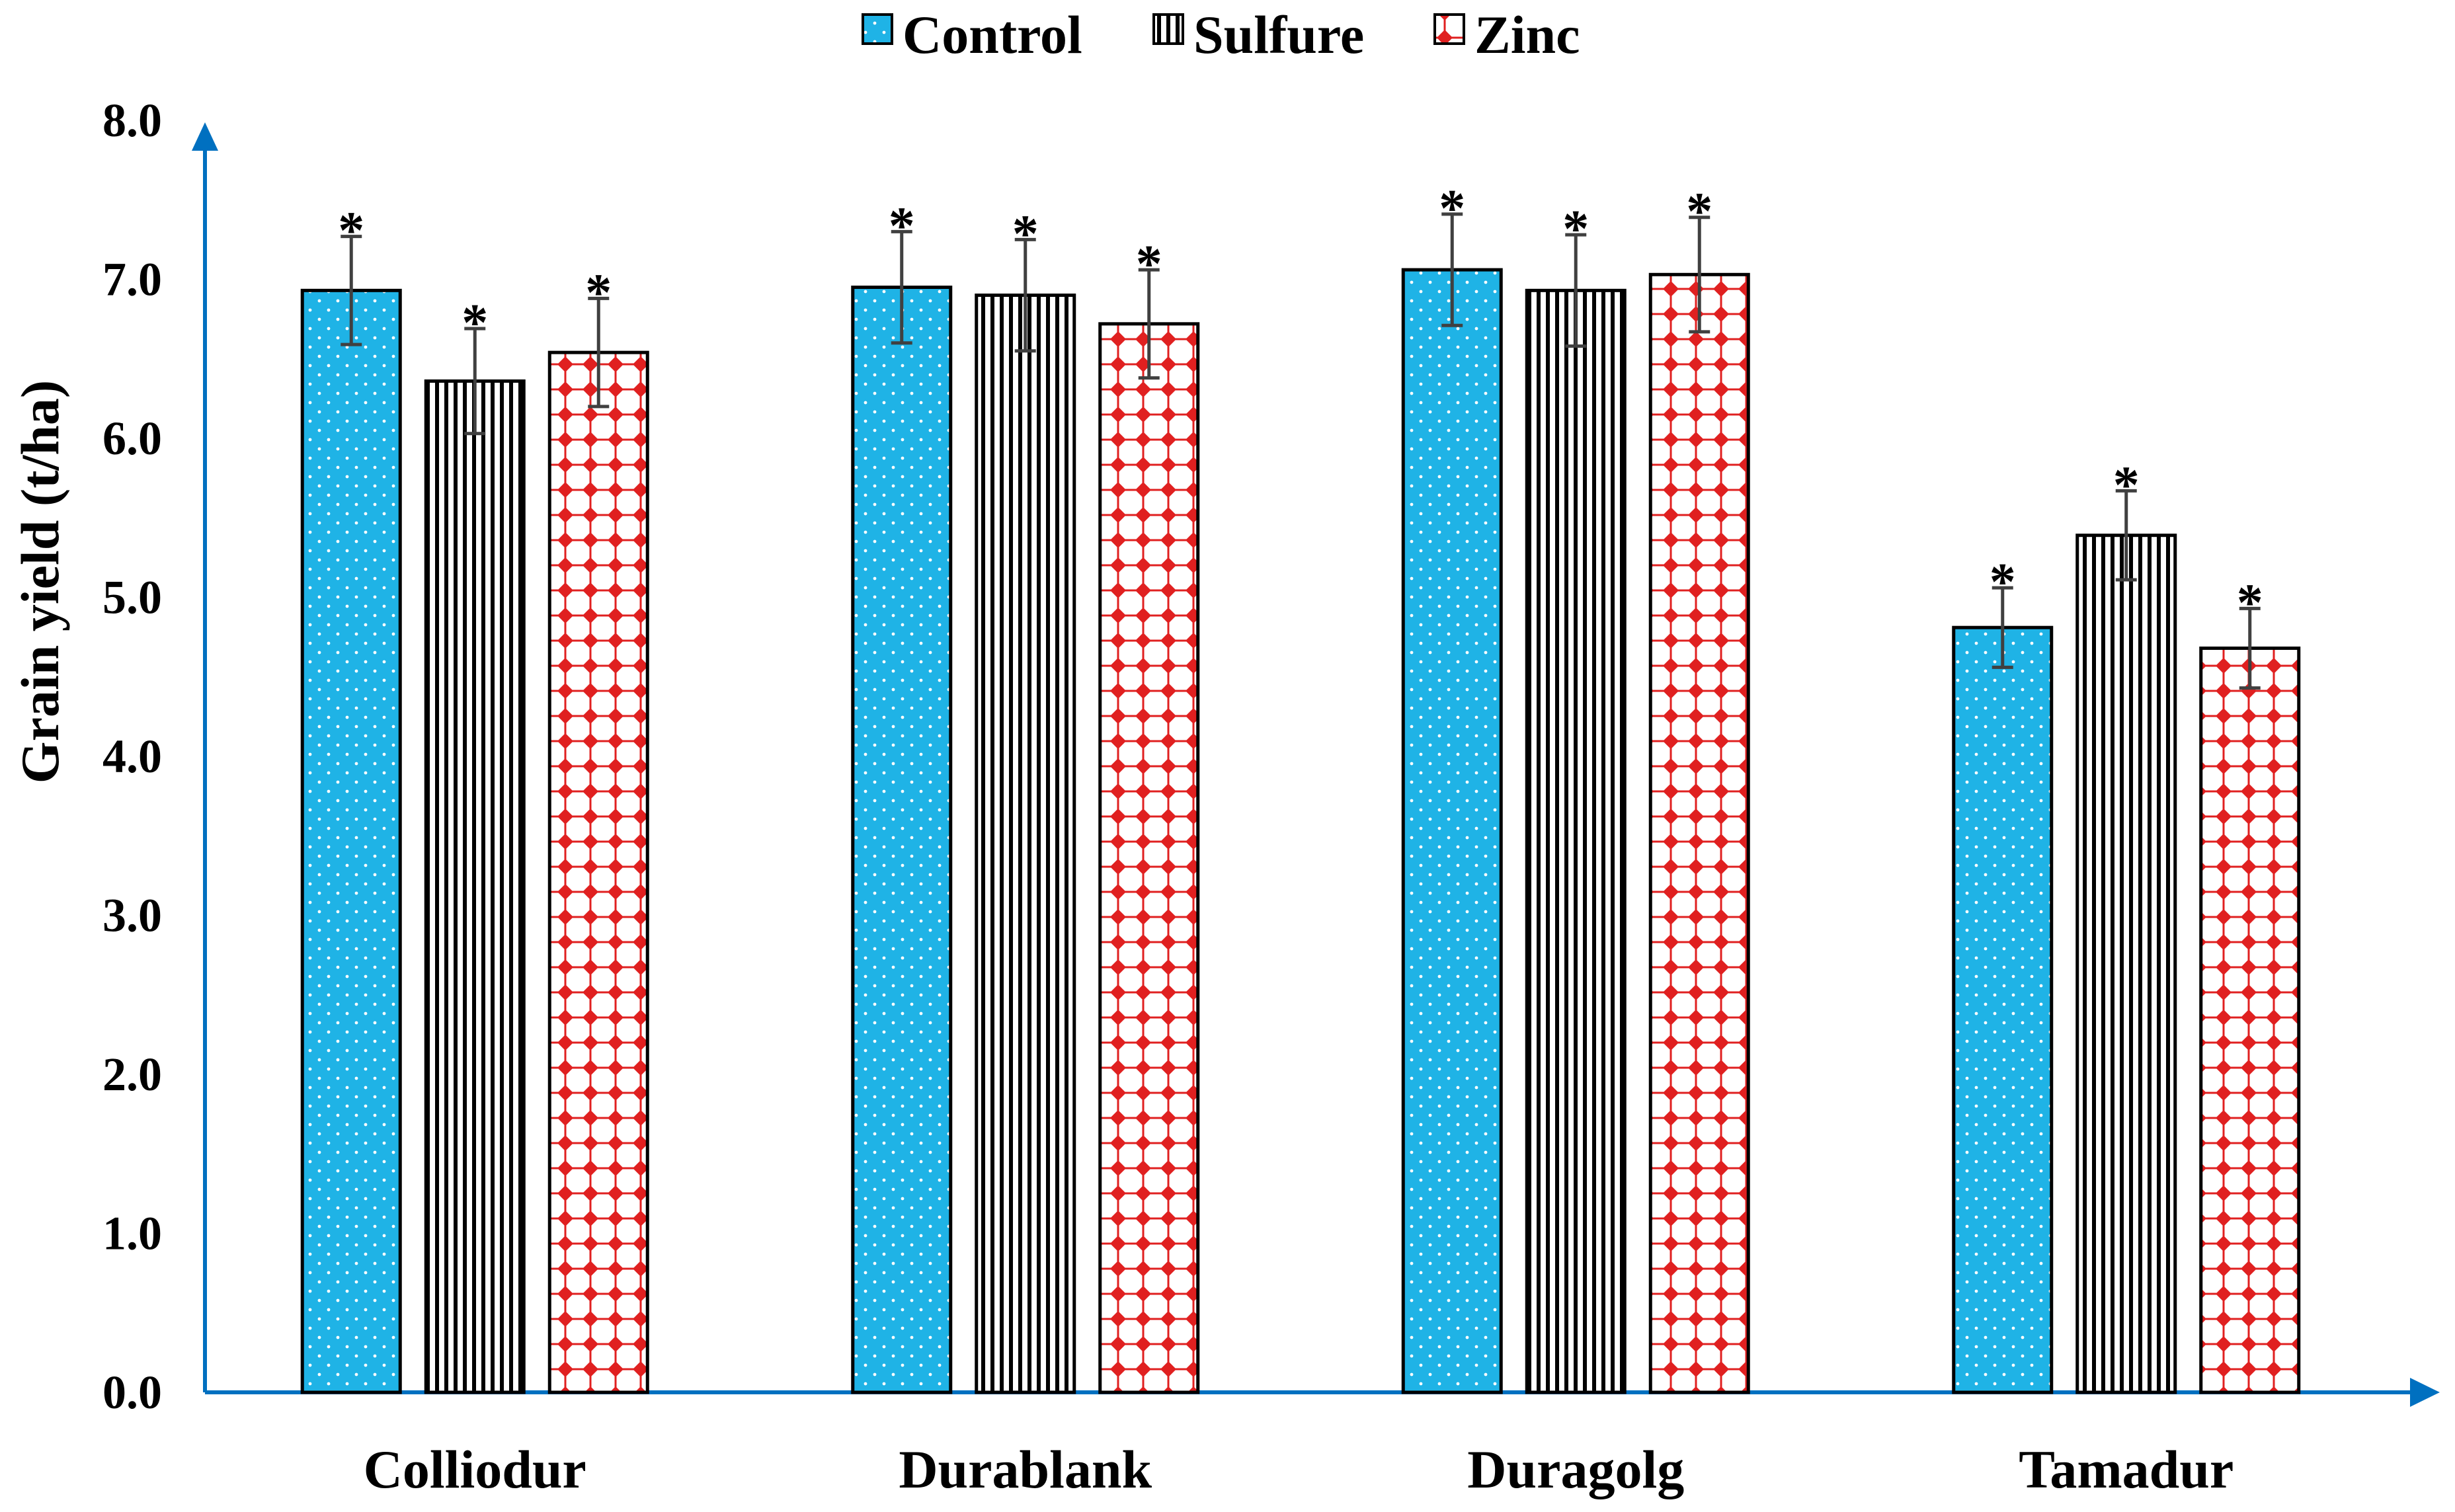  I want to click on y-axis: 0.0 1.0 2.0 3.0 4.0 5.0 6.0 7.0 8.0, so click(160, 757).